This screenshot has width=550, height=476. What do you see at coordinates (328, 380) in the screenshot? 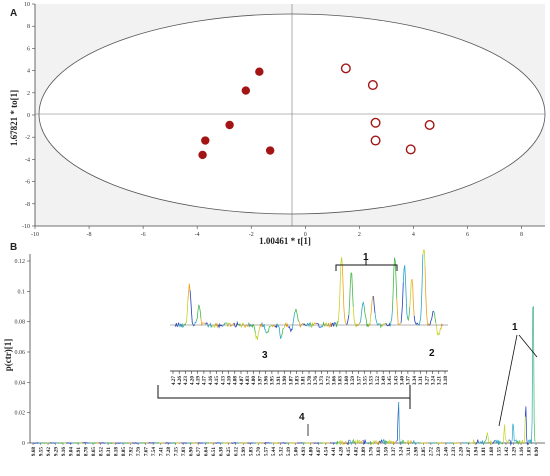
I see `inset-tick-label: 3.72` at bounding box center [328, 380].